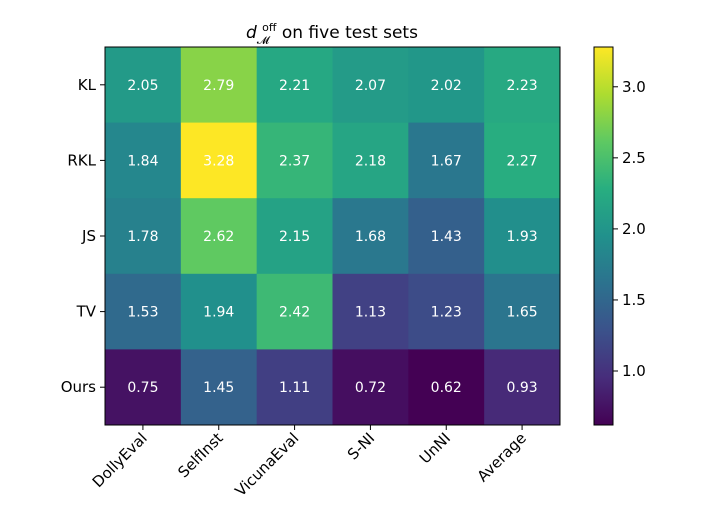  I want to click on cell-value-label: 3.28, so click(218, 161).